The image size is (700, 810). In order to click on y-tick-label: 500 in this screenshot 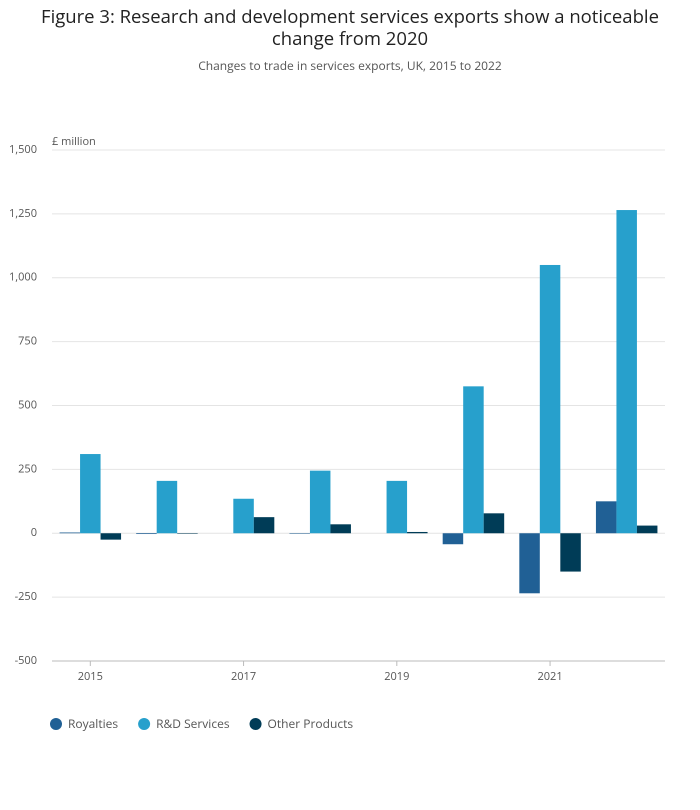, I will do `click(27, 404)`.